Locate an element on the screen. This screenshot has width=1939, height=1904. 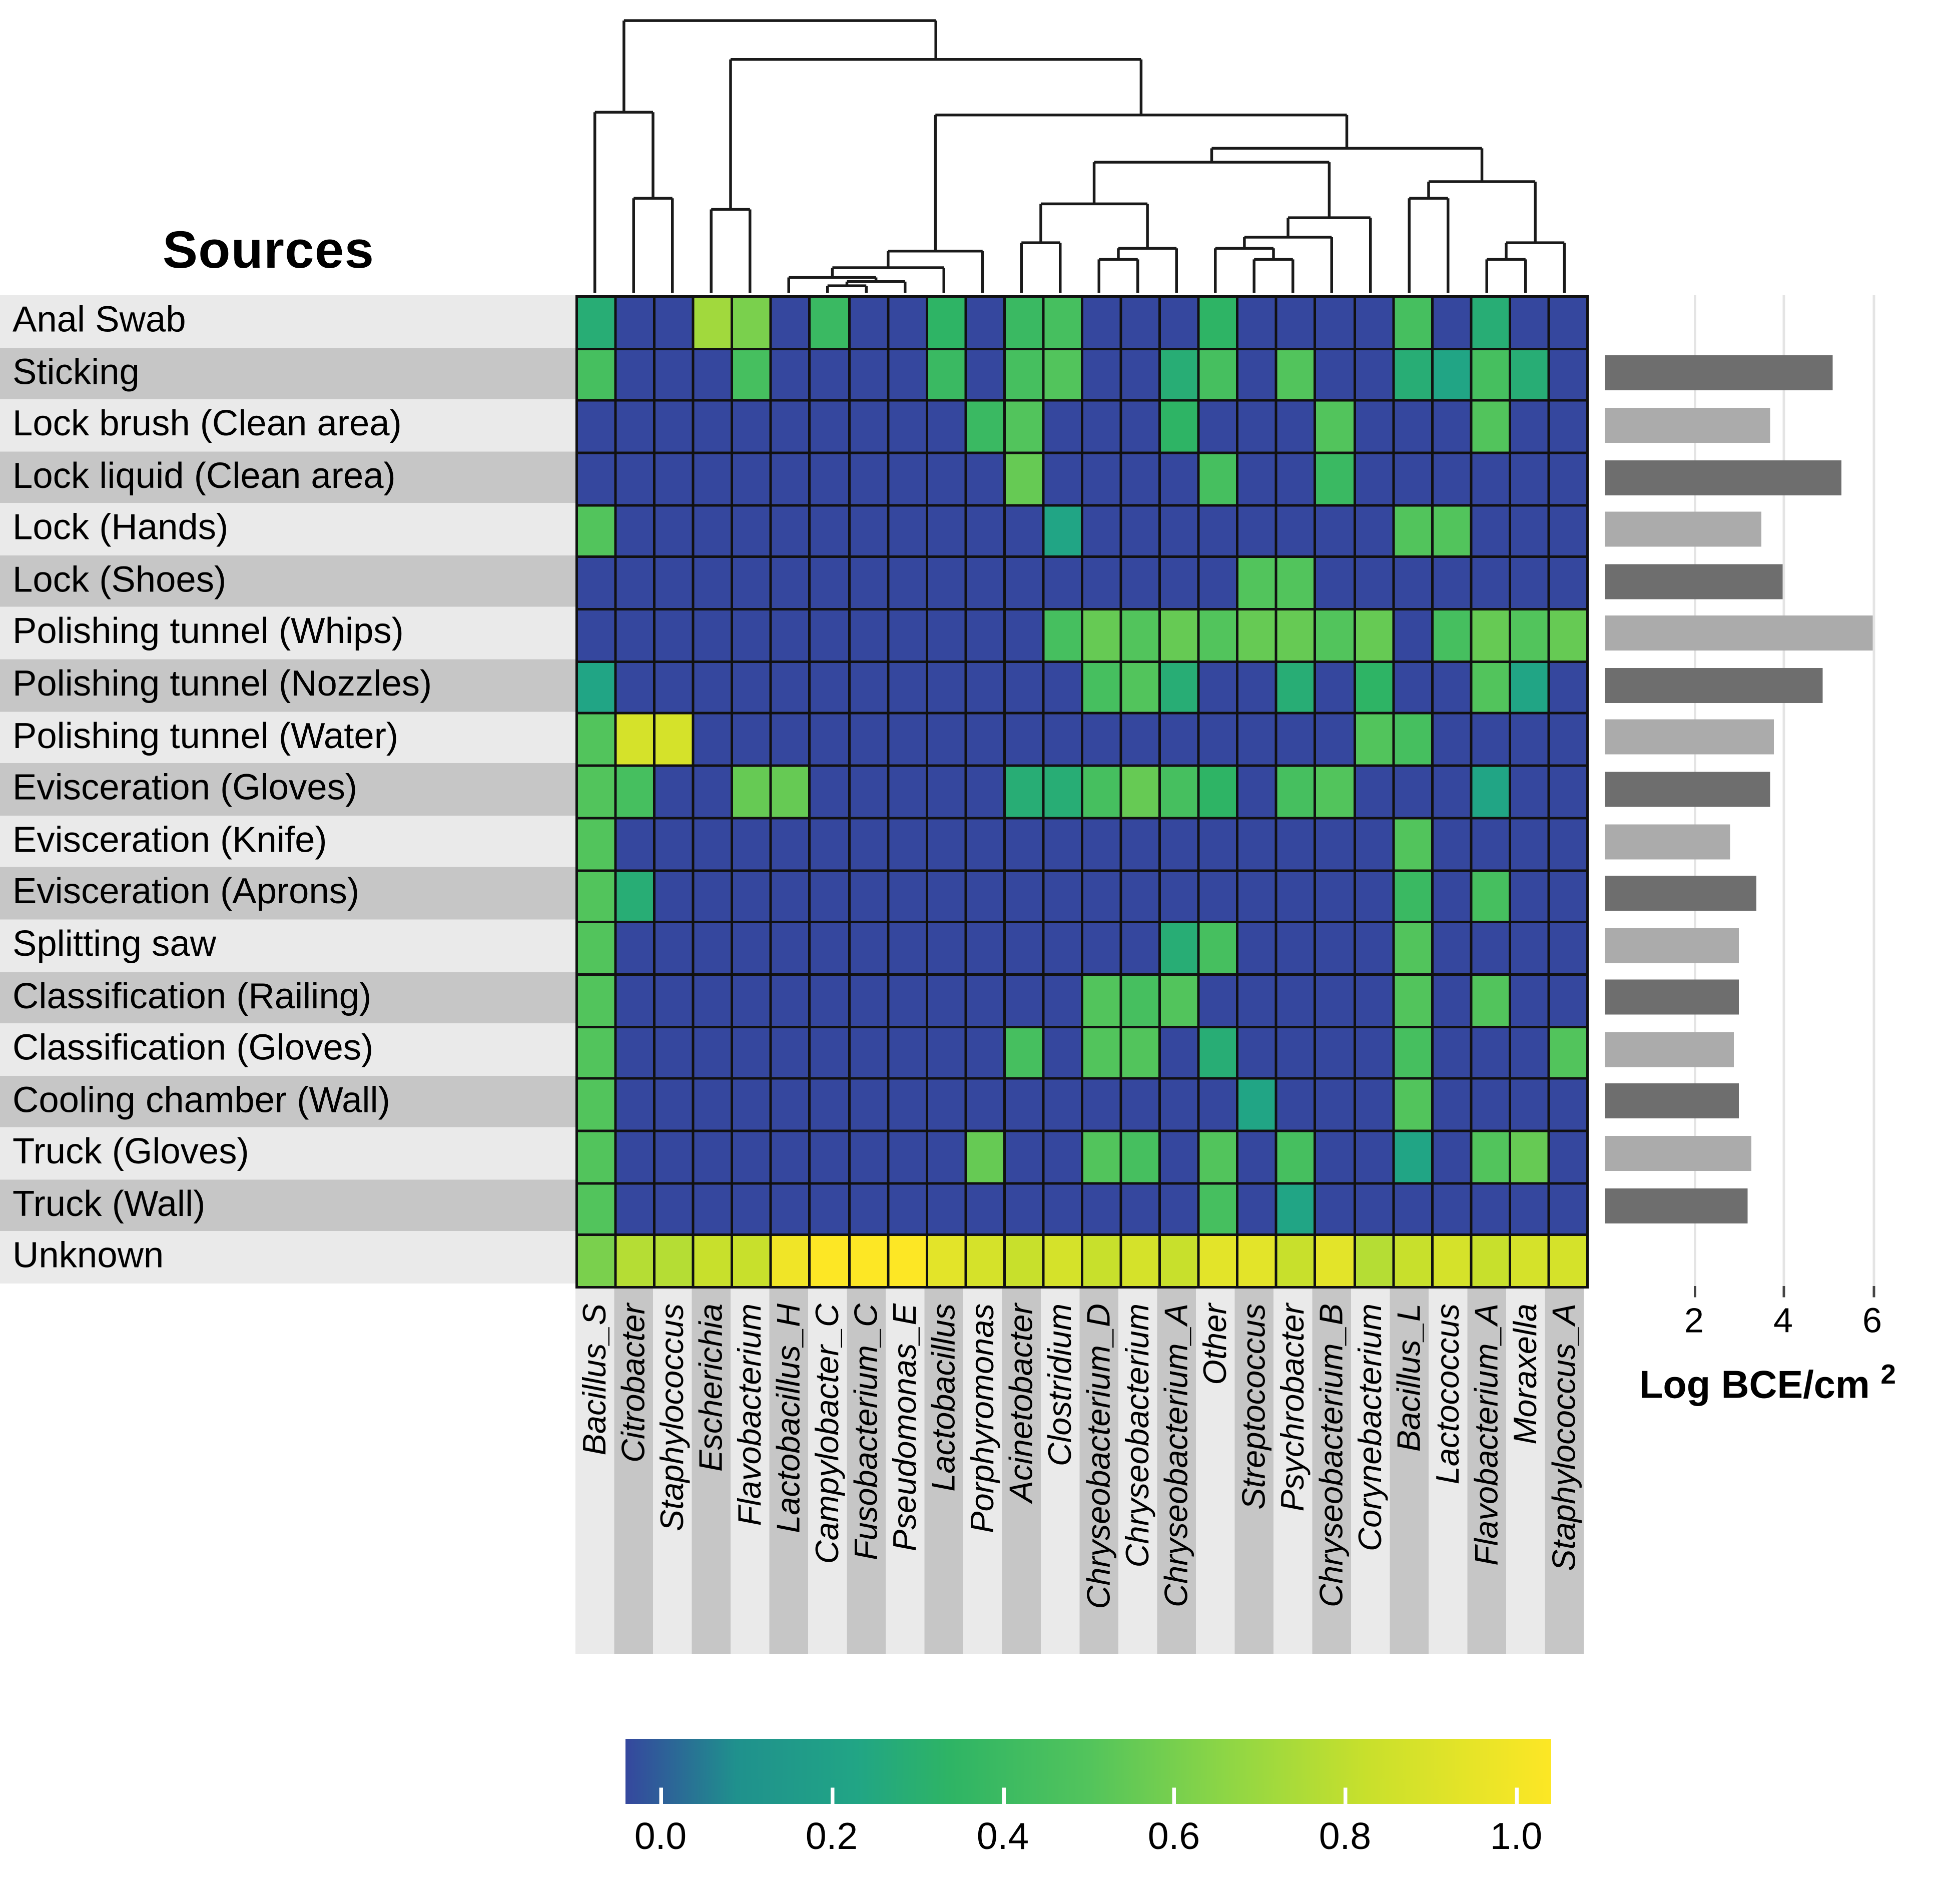
row-label: Lock liquid (Clean area) is located at coordinates (205, 476).